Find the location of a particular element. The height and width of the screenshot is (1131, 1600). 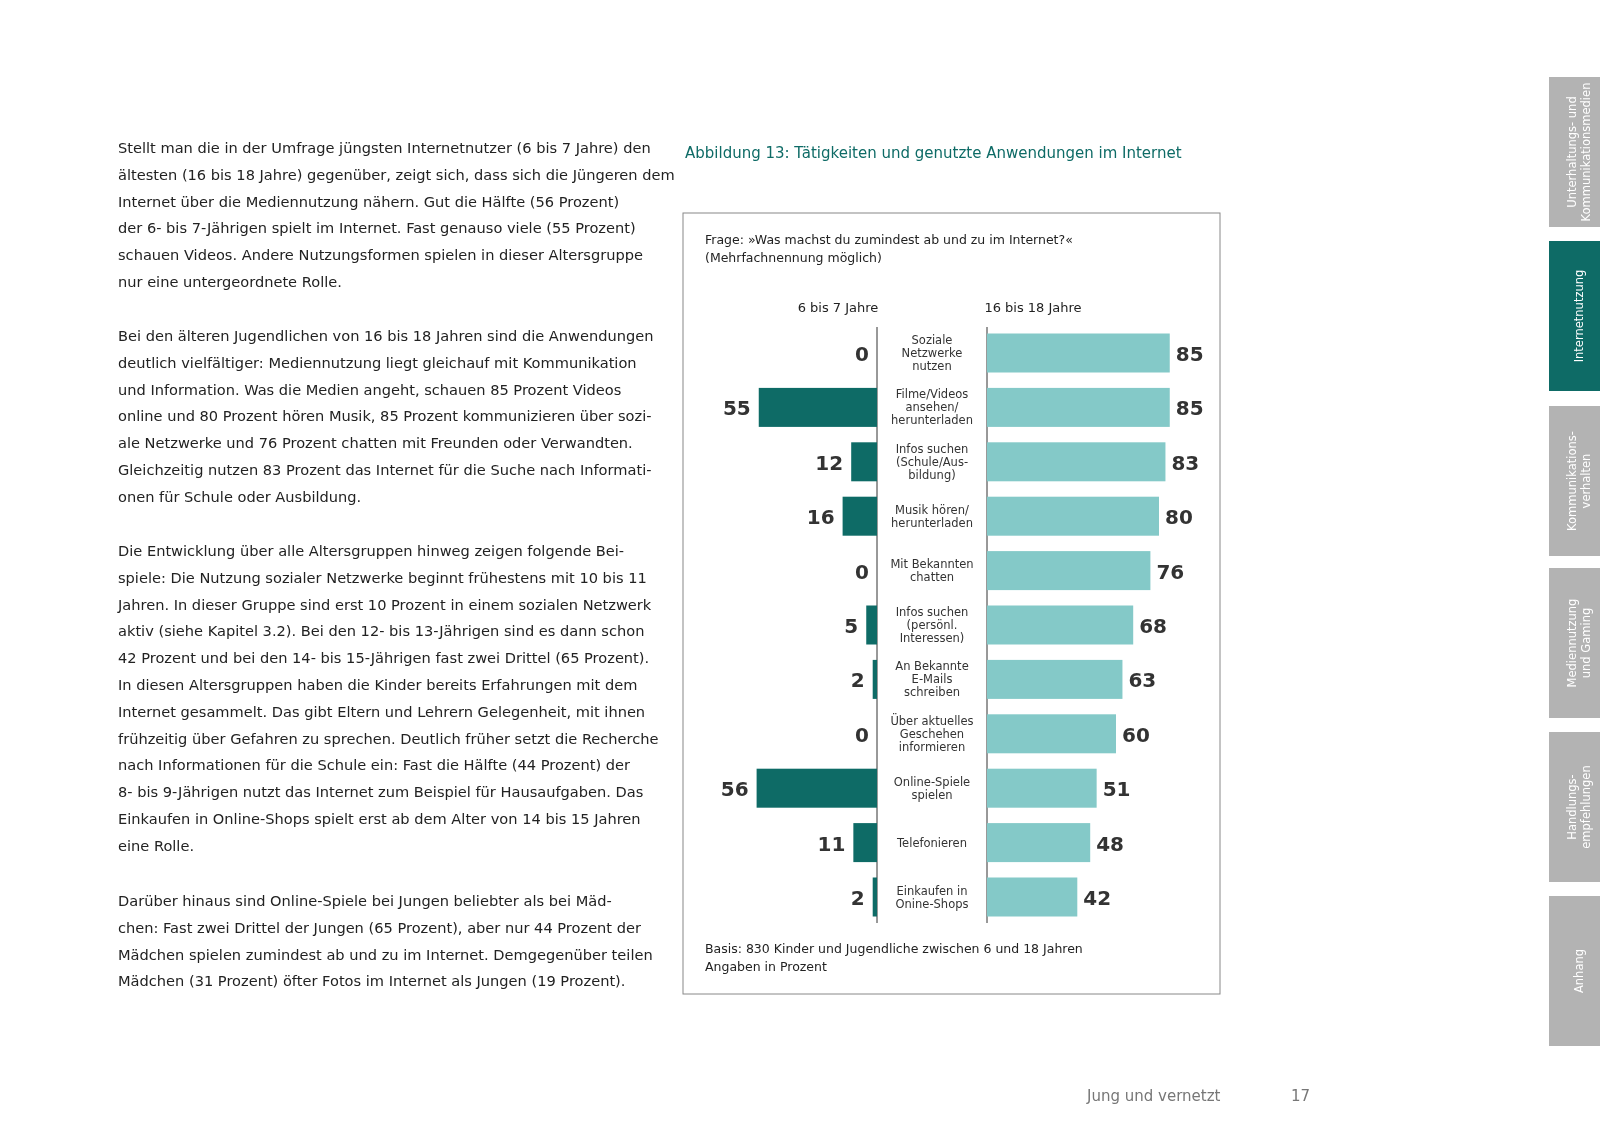

data-label: 68 is located at coordinates (1153, 626).